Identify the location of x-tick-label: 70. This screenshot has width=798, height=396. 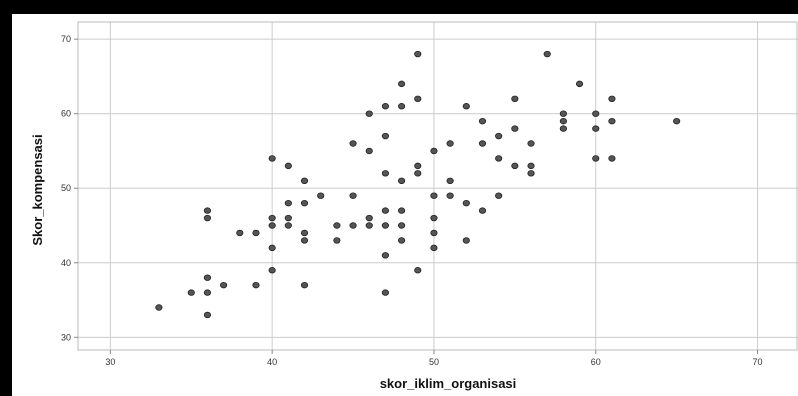
(758, 362).